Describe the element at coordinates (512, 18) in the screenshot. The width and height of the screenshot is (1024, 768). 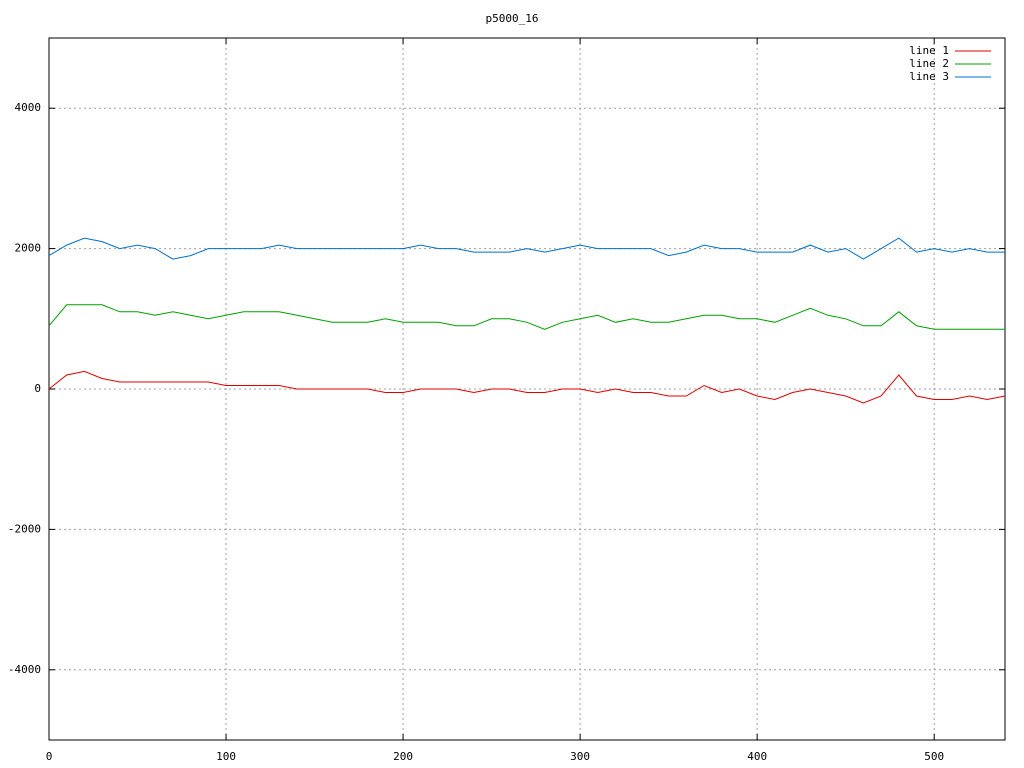
I see `chart-title: p5000_16` at that location.